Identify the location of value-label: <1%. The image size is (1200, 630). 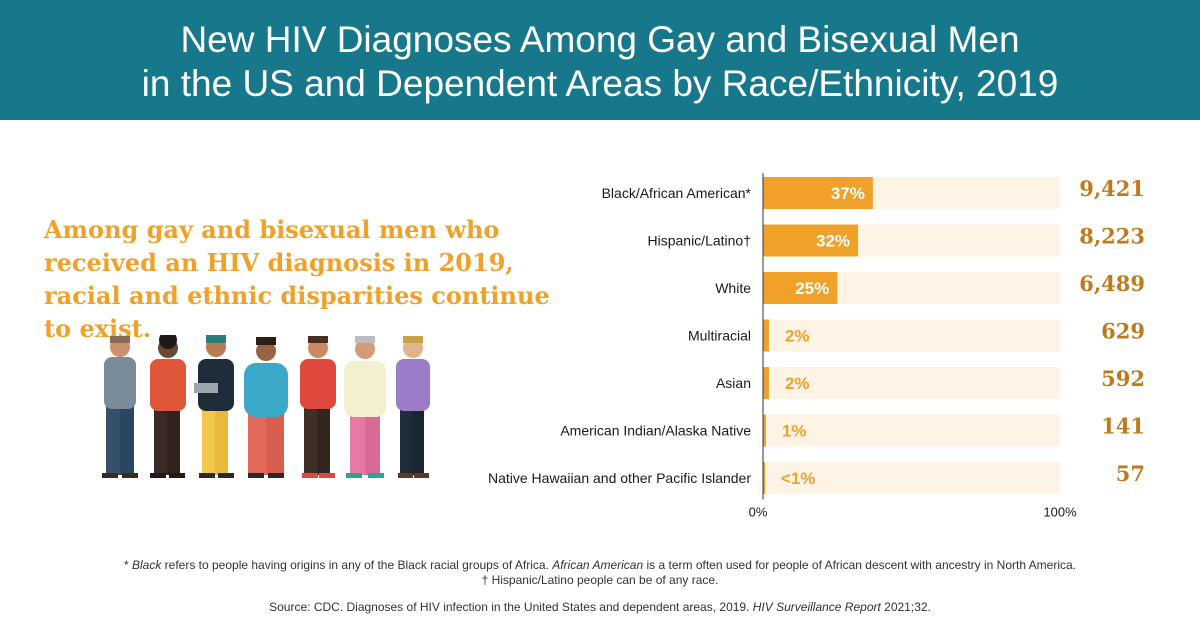
(798, 478).